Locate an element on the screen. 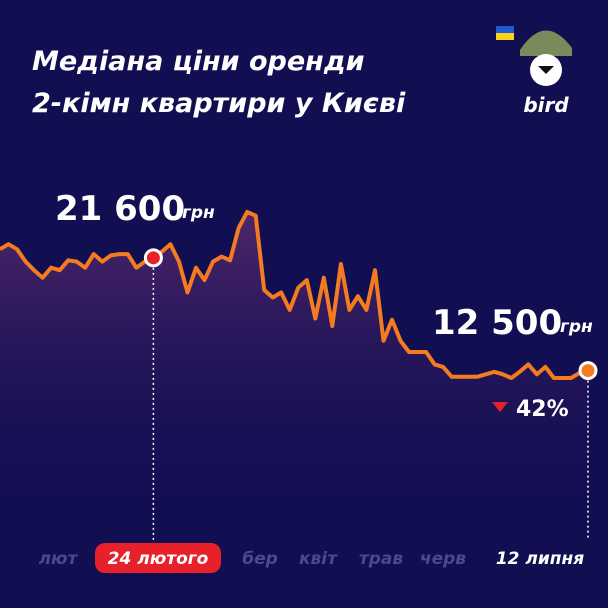 This screenshot has height=608, width=608. change-label: 42% is located at coordinates (542, 409).